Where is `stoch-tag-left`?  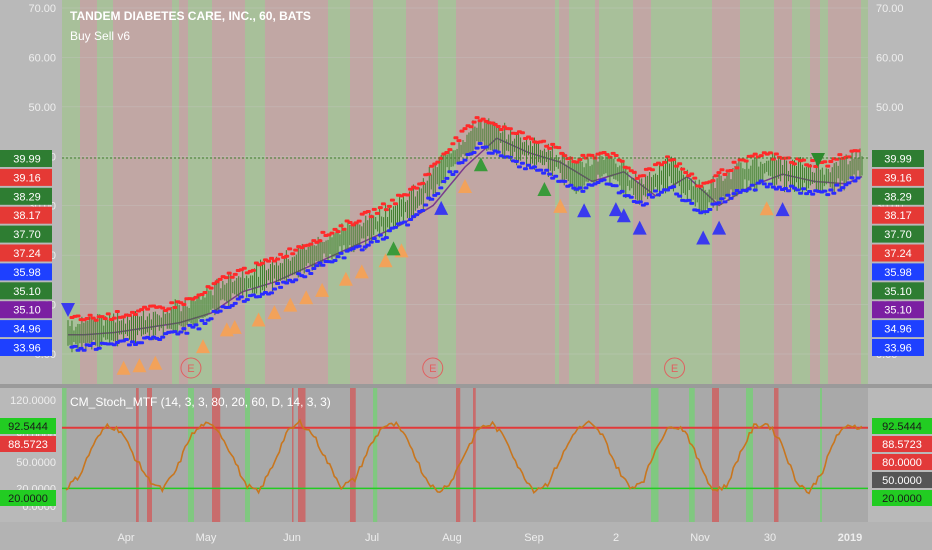
stoch-tag-left is located at coordinates (28, 498).